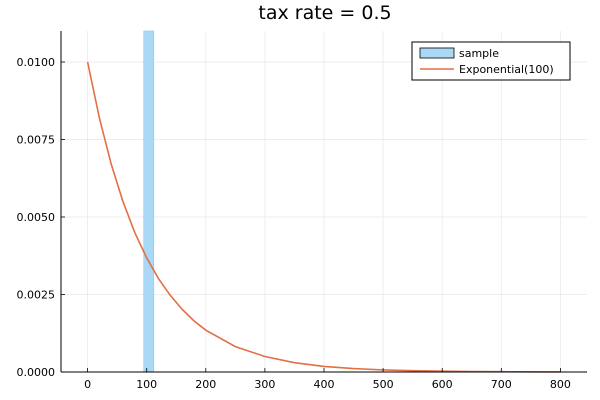 The image size is (600, 400). I want to click on histogram-bar, so click(149, 201).